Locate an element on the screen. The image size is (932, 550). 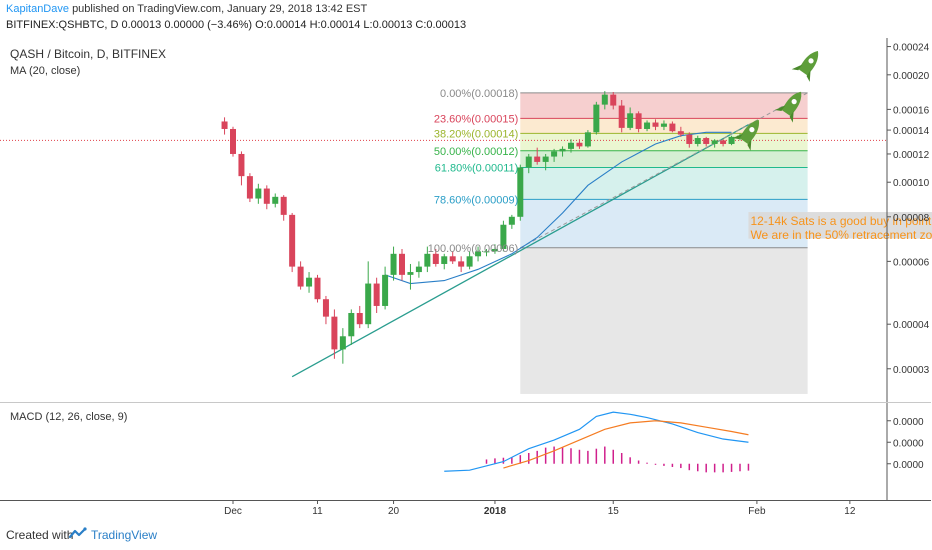
price-tick-label: 0.00004 is located at coordinates (911, 325).